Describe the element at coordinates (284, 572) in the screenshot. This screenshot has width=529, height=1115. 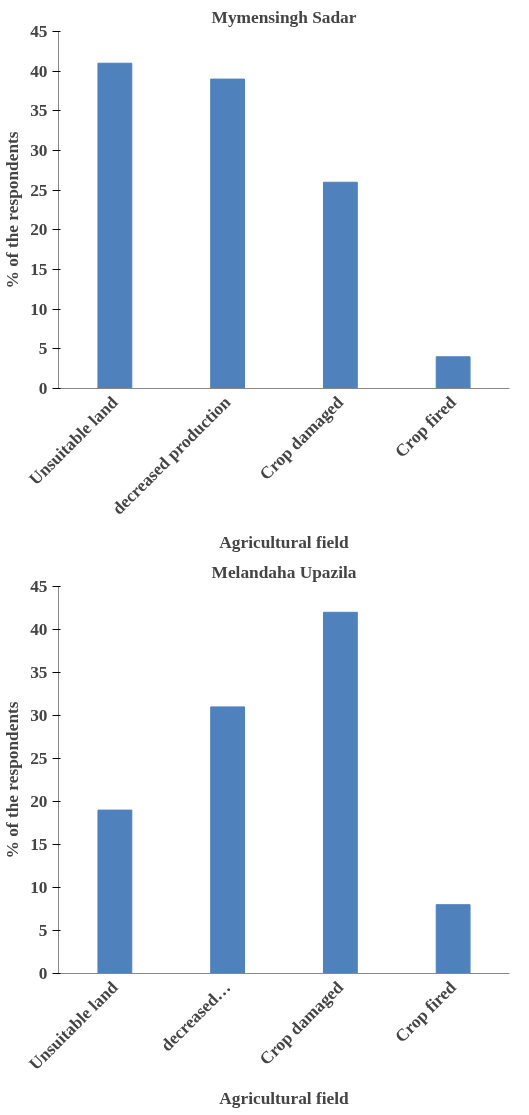
I see `chart-title: Melandaha Upazila` at that location.